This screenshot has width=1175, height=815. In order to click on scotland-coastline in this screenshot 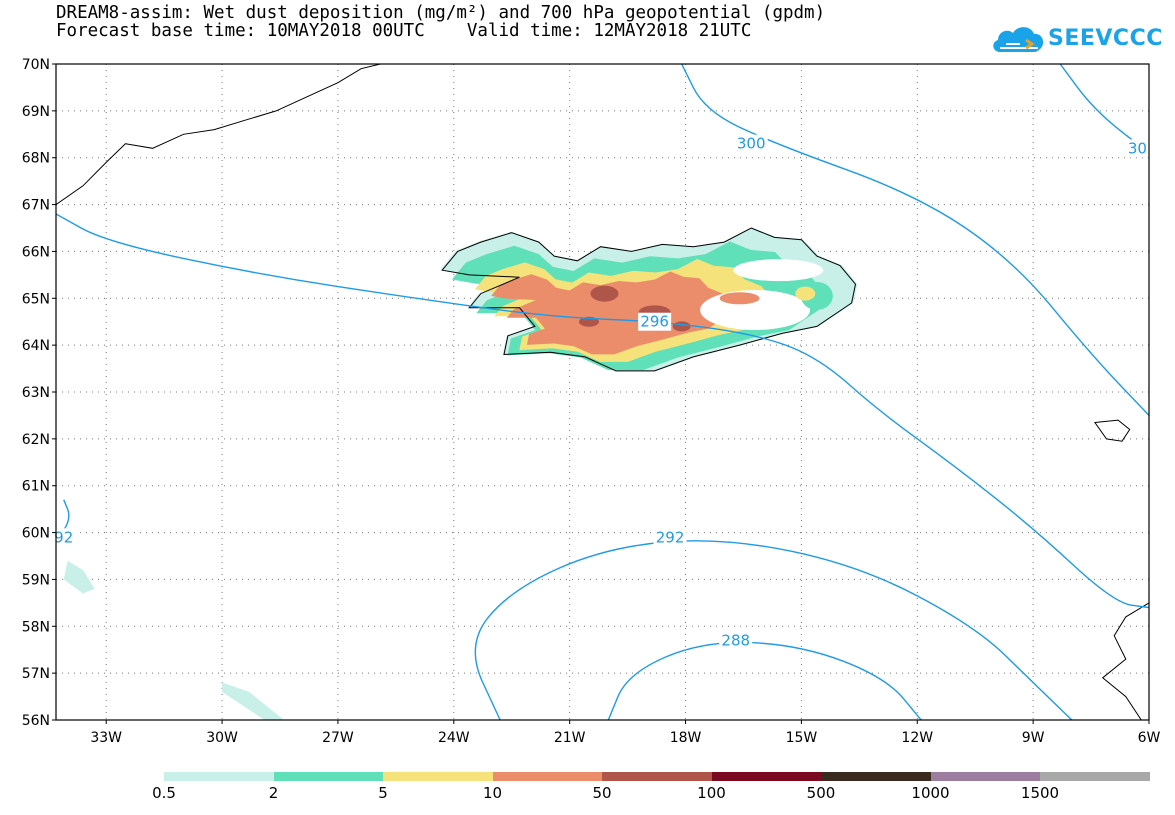, I will do `click(1125, 661)`.